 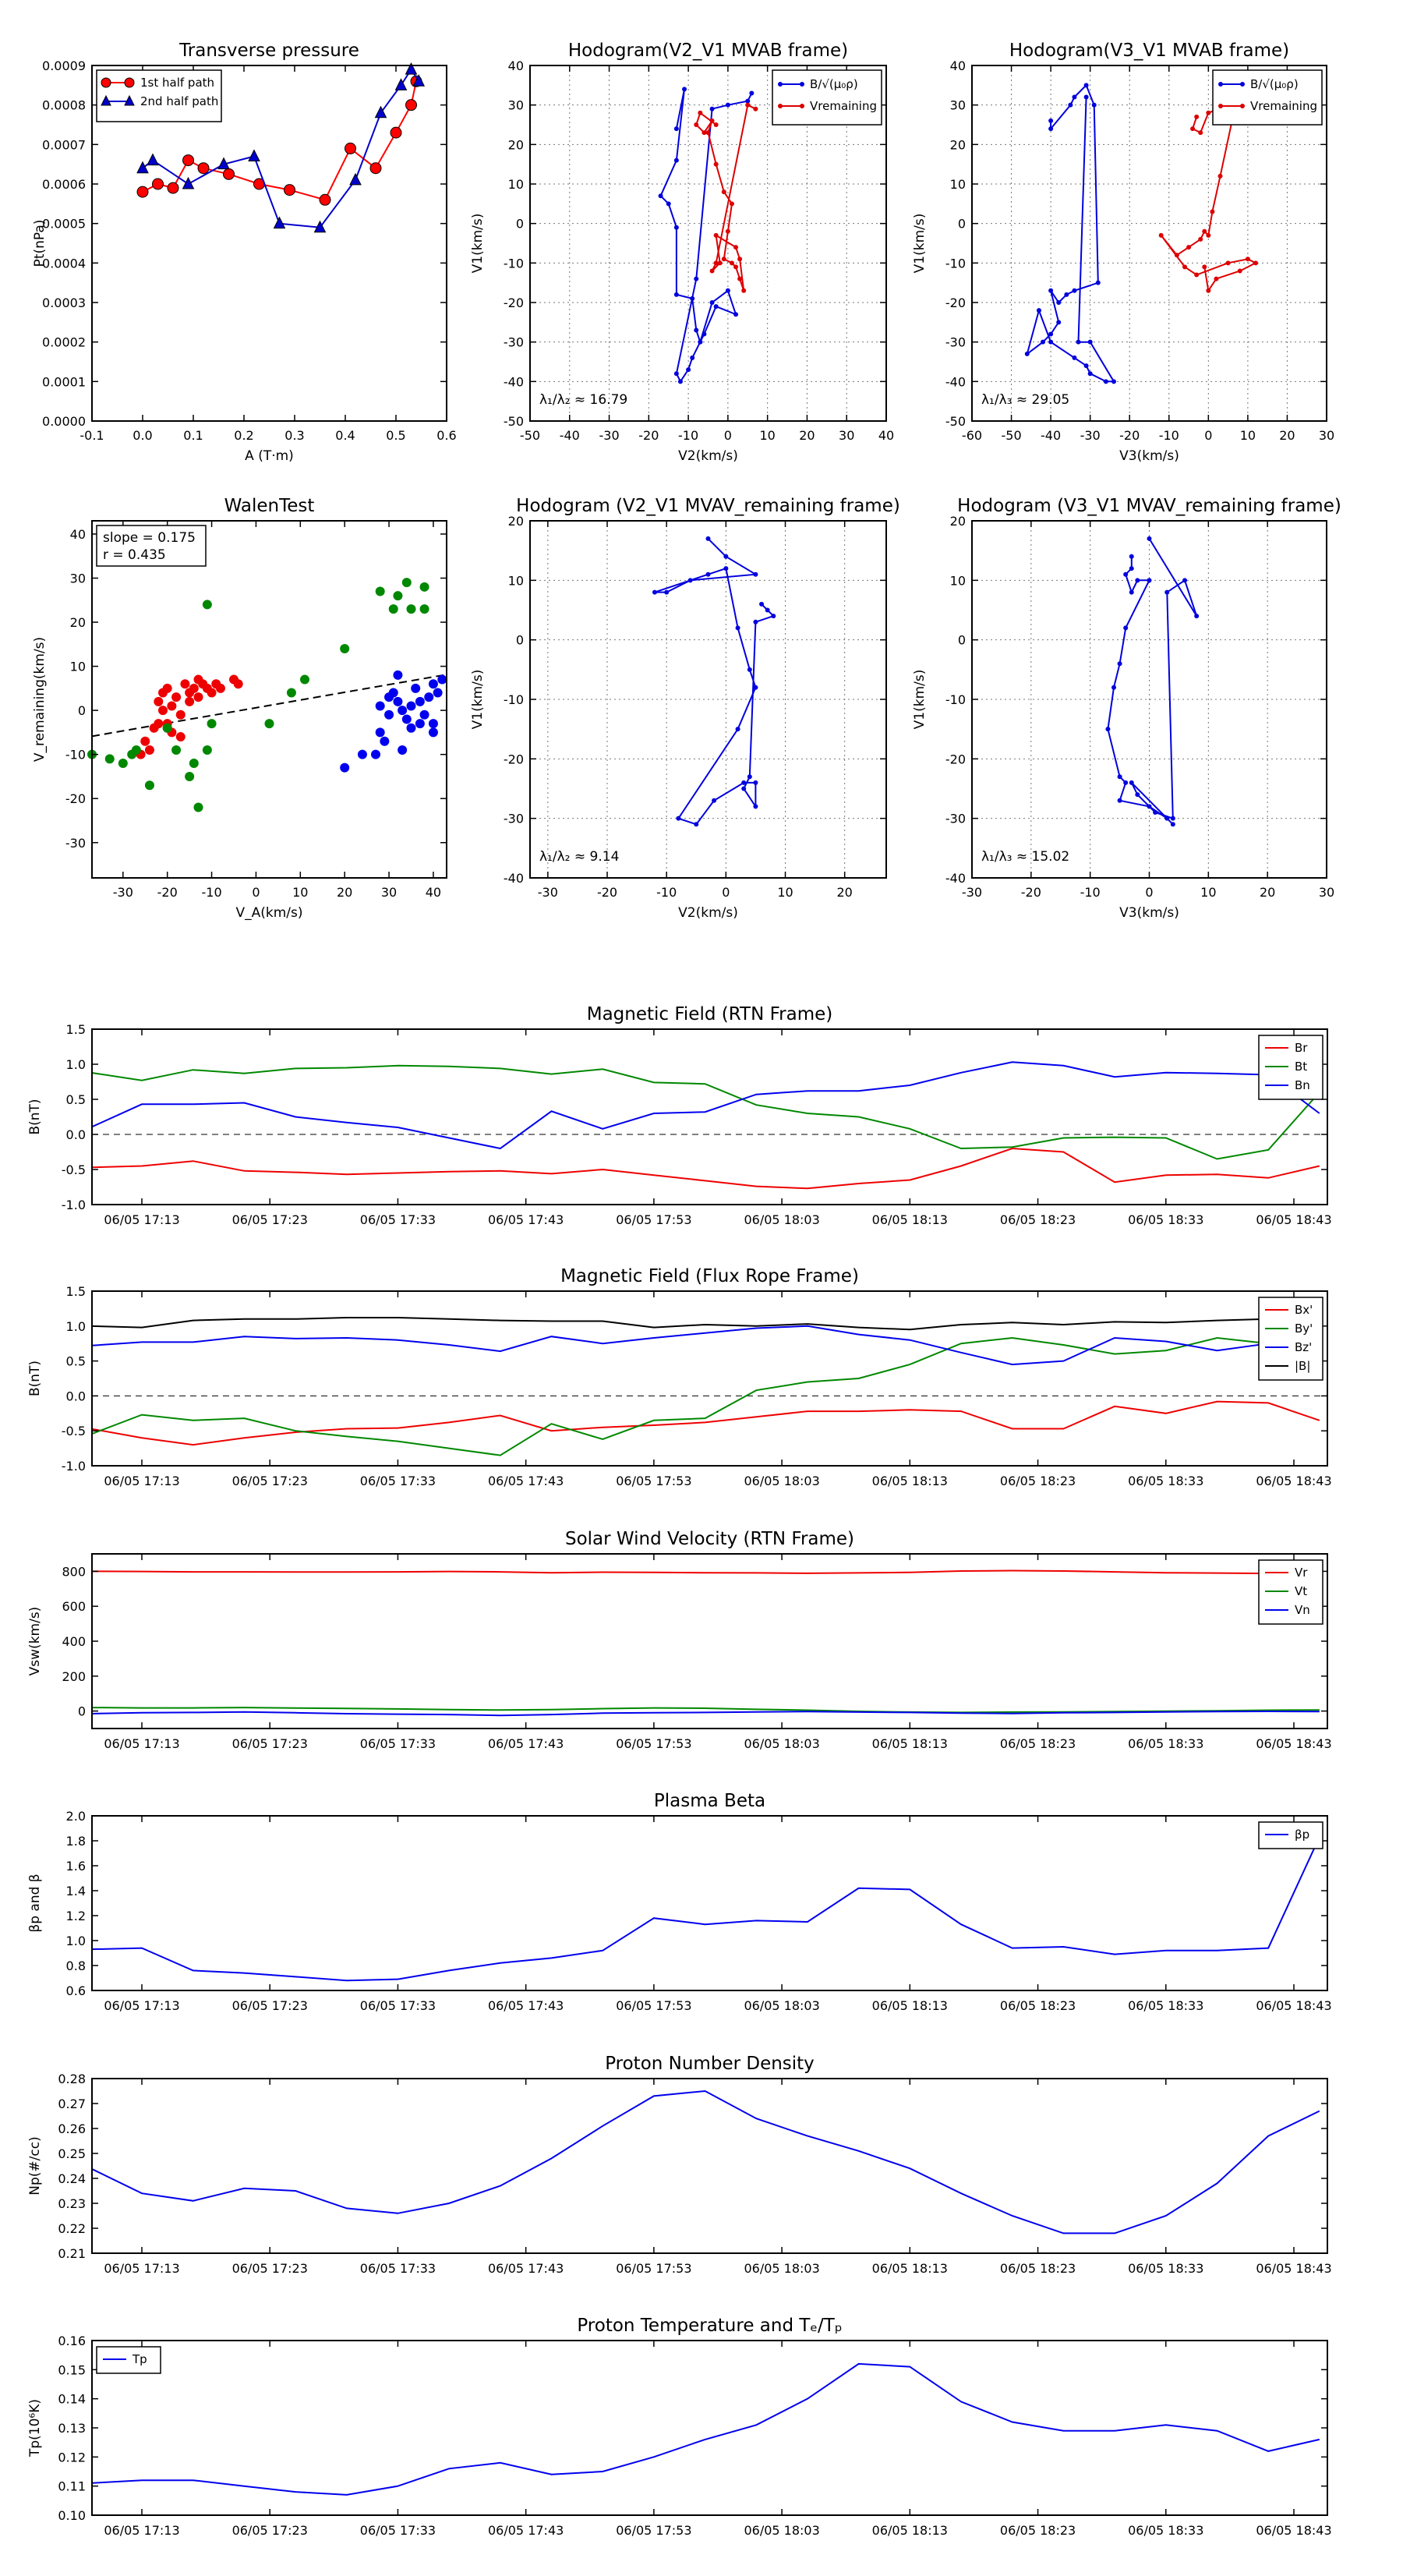 I want to click on y-tick-label: 30, so click(x=958, y=105).